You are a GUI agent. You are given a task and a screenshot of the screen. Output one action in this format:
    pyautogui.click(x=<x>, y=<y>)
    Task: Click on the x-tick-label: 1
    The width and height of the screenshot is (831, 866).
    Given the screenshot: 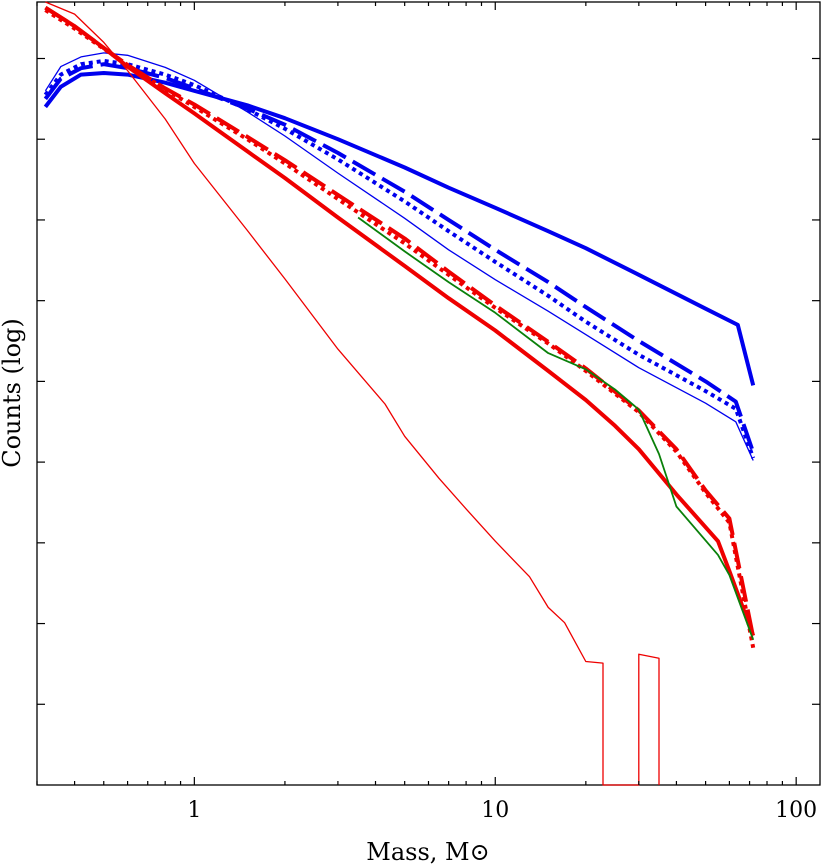 What is the action you would take?
    pyautogui.click(x=194, y=810)
    